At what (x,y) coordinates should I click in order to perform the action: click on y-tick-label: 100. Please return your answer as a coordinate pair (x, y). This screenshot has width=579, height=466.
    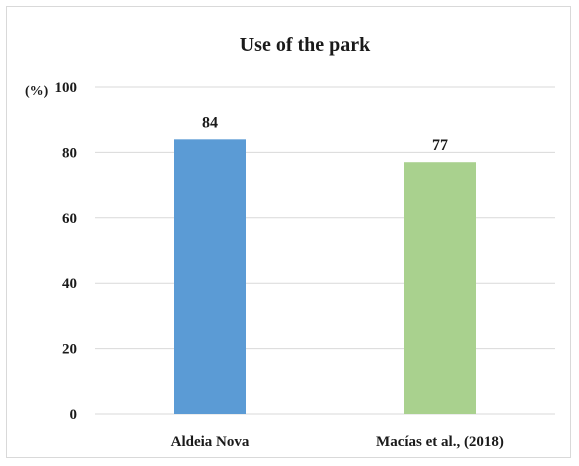
    Looking at the image, I should click on (66, 88).